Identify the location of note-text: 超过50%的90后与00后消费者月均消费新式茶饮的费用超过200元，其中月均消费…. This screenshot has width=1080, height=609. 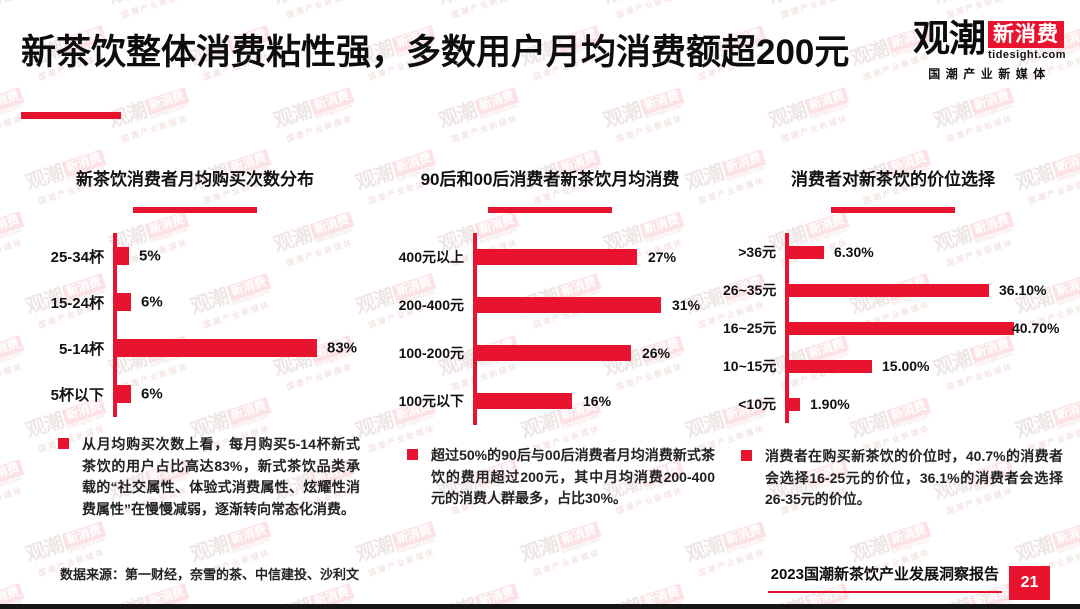
(573, 476).